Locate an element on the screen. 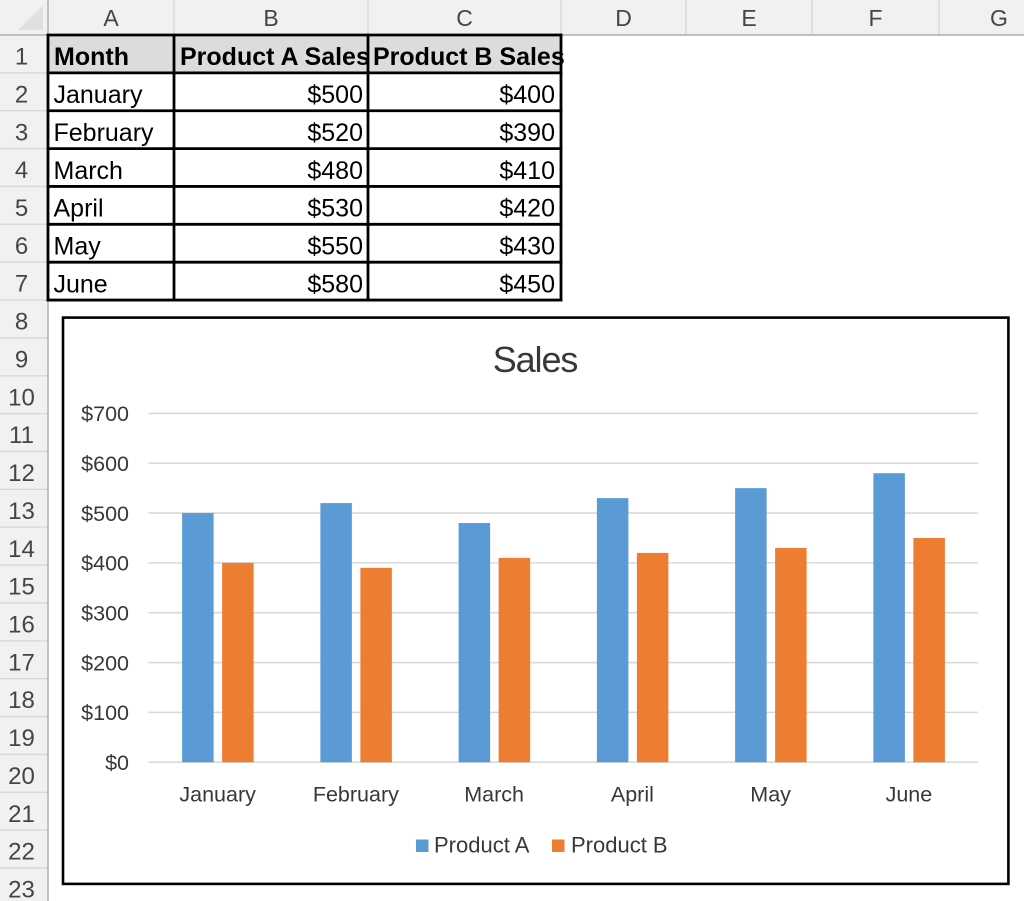  svg-text: $300 is located at coordinates (105, 614).